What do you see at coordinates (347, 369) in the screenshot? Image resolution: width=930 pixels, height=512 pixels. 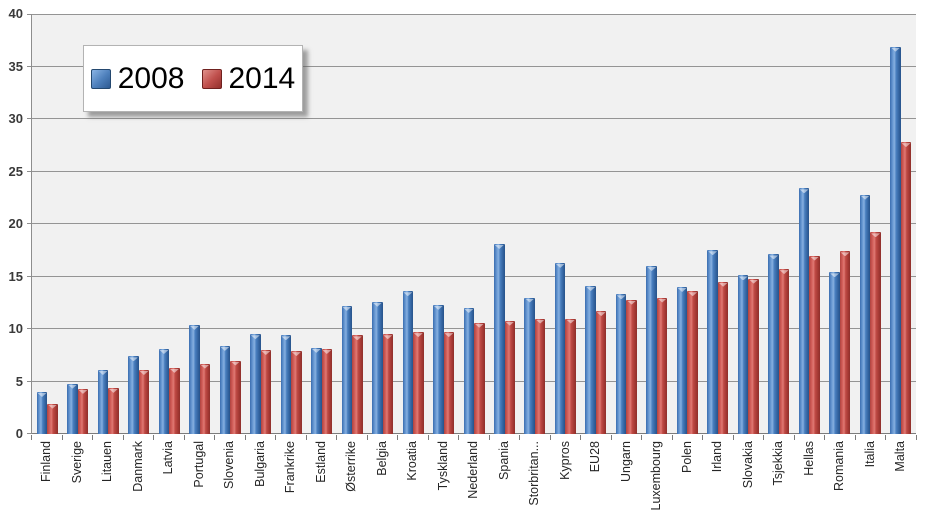 I see `bar-2008-Østerrike` at bounding box center [347, 369].